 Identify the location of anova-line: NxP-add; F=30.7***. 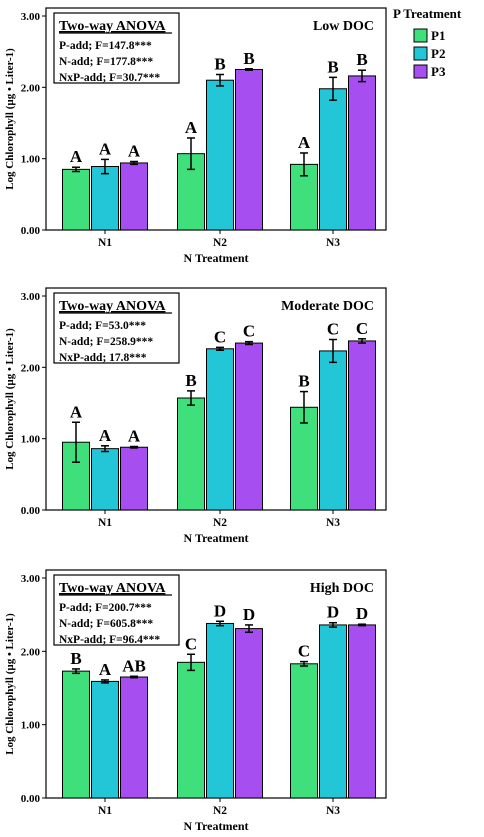
(109, 78).